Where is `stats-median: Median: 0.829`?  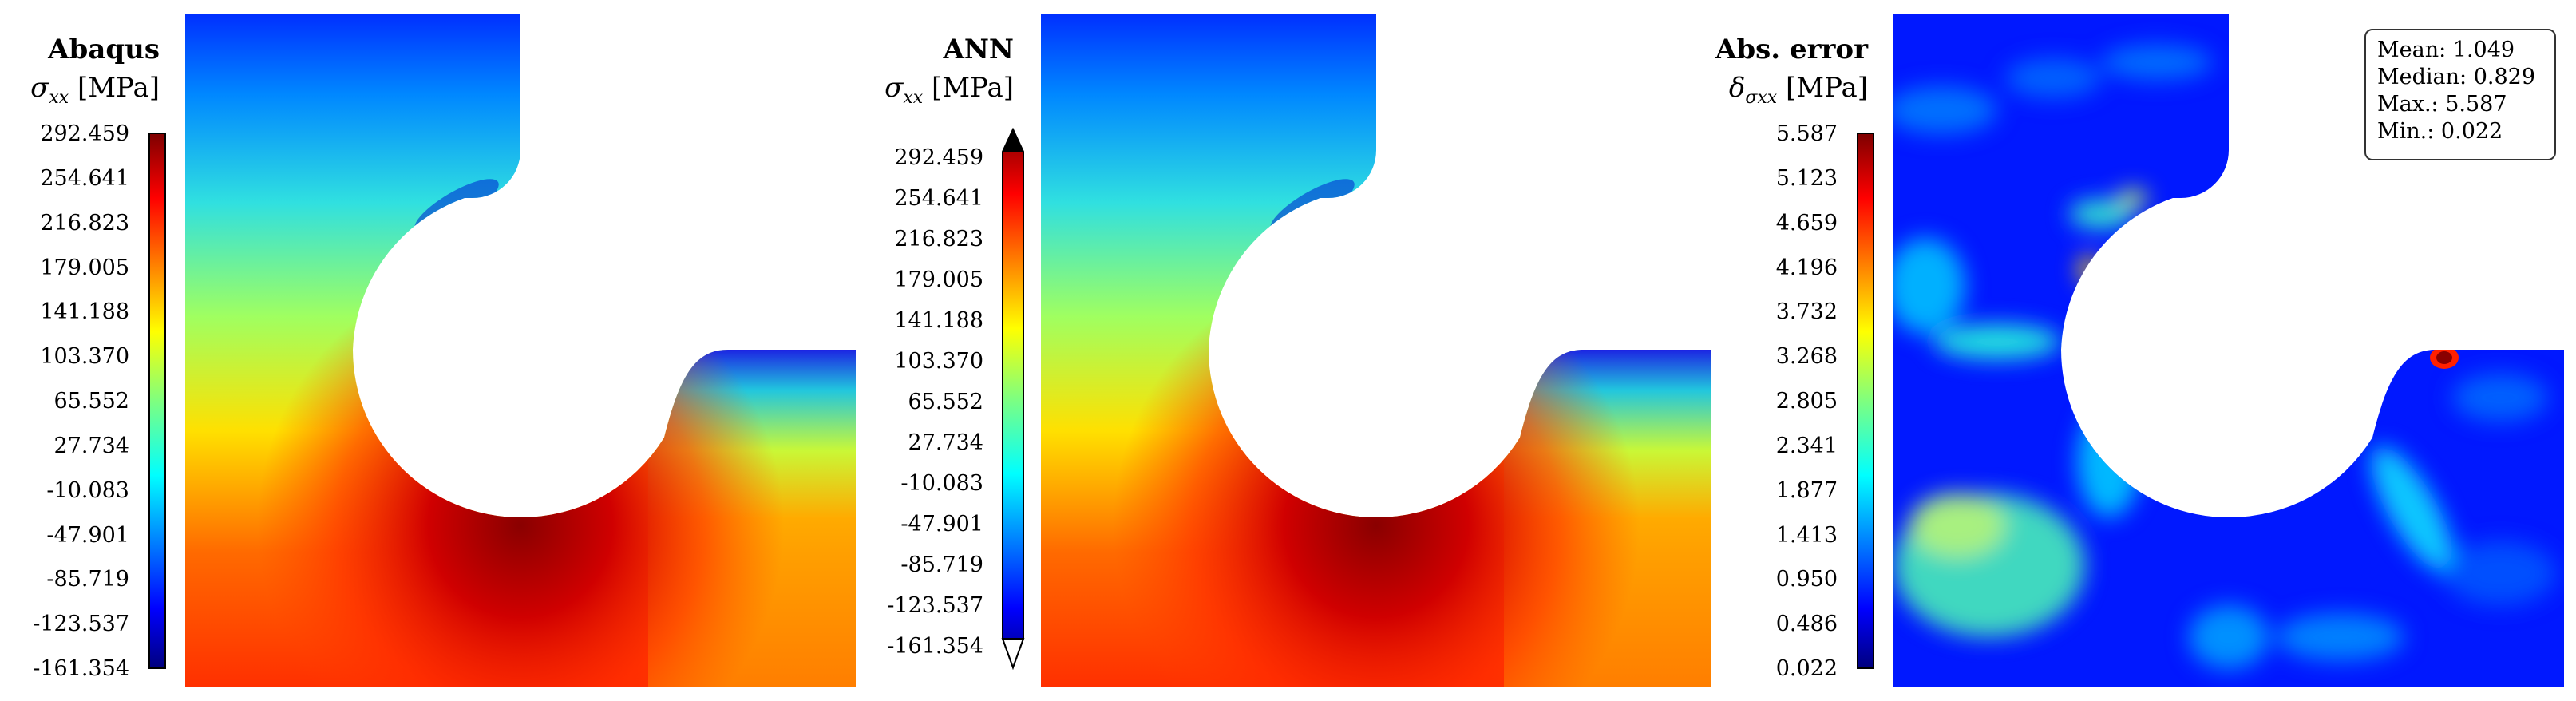 stats-median: Median: 0.829 is located at coordinates (2456, 77).